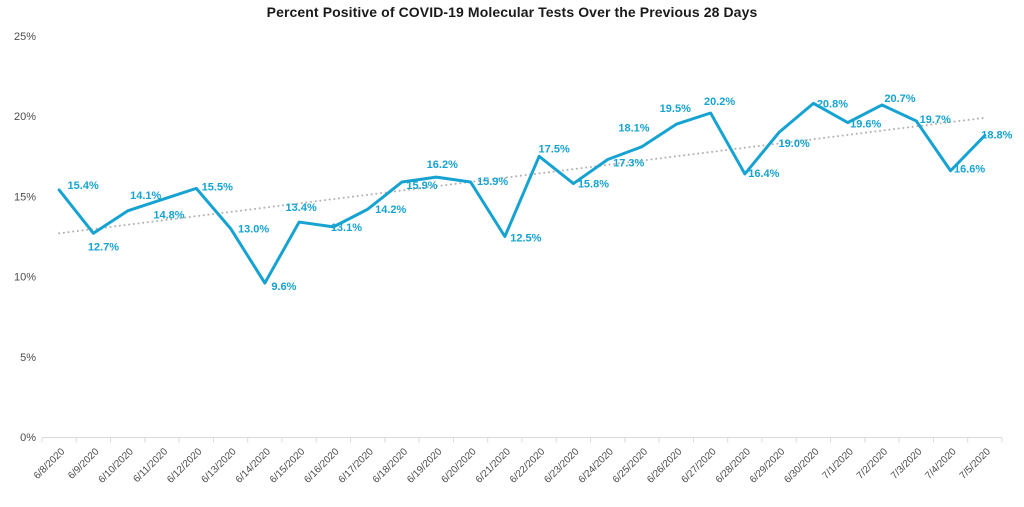 Image resolution: width=1024 pixels, height=507 pixels. What do you see at coordinates (301, 208) in the screenshot?
I see `data-point-label: 13.4%` at bounding box center [301, 208].